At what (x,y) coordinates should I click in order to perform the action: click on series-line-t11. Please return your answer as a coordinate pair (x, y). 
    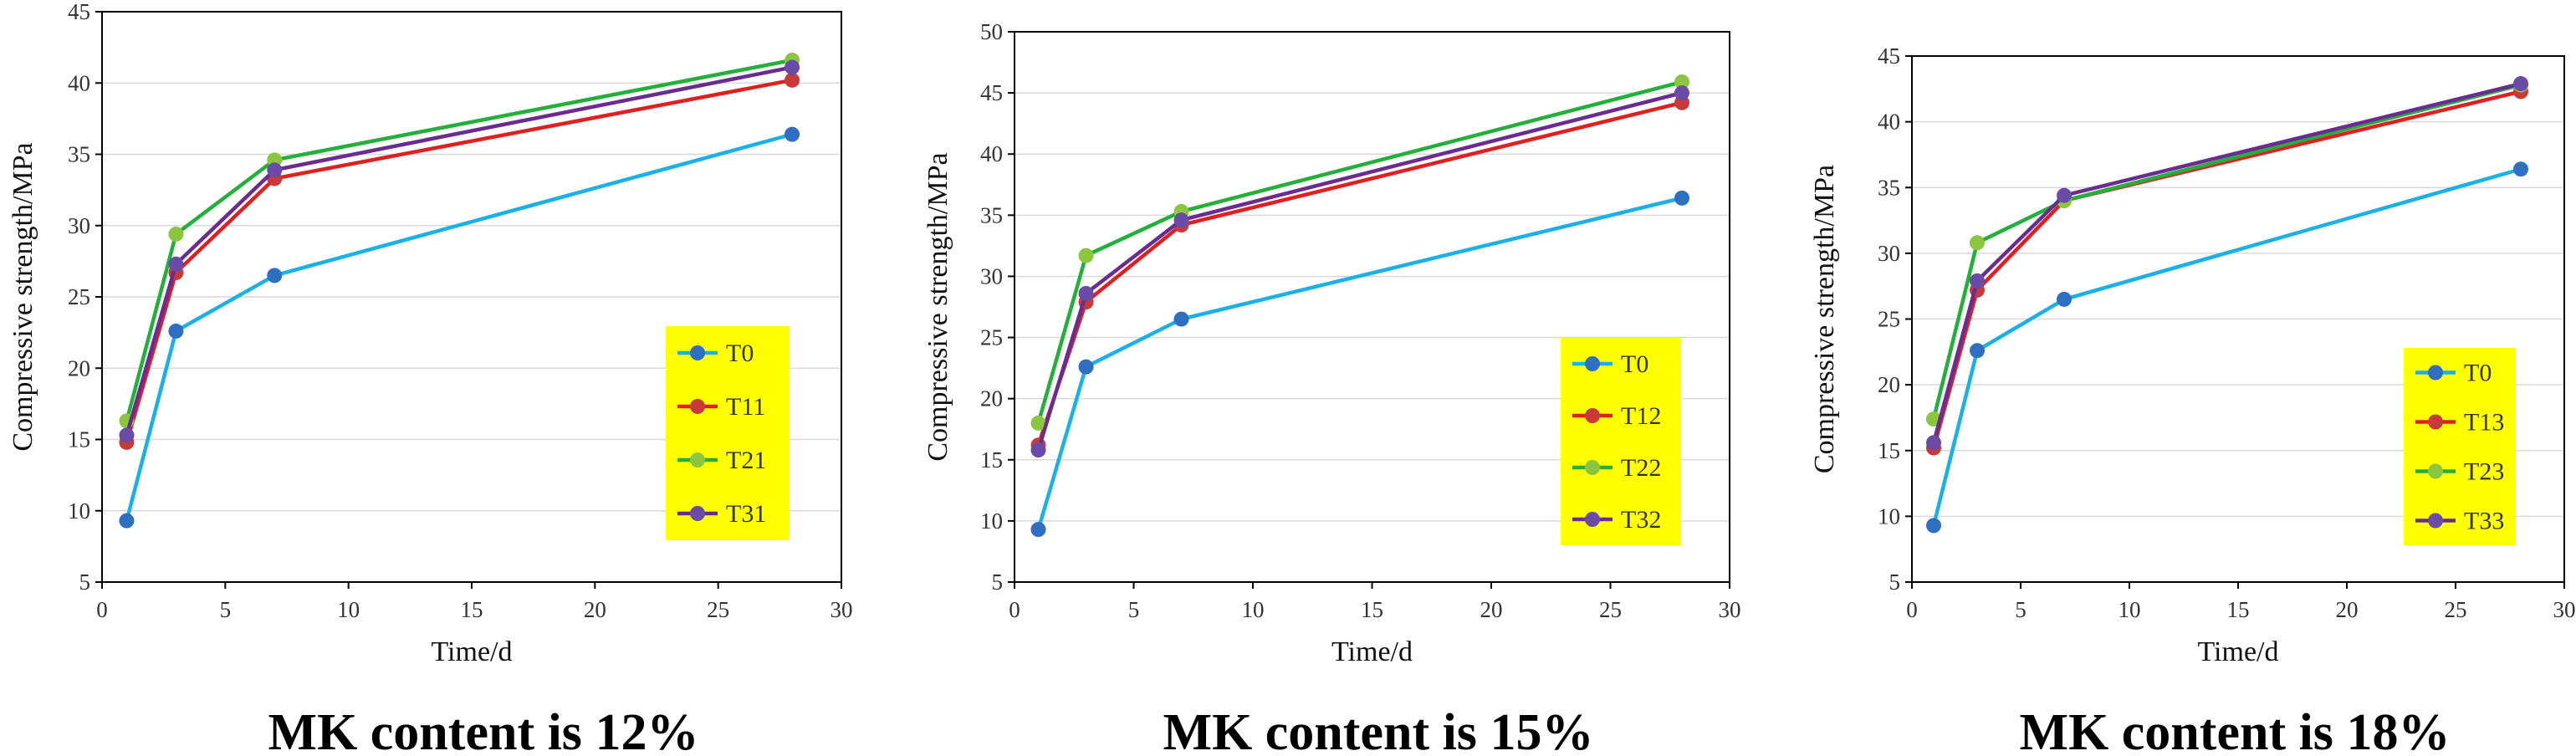
    Looking at the image, I should click on (459, 260).